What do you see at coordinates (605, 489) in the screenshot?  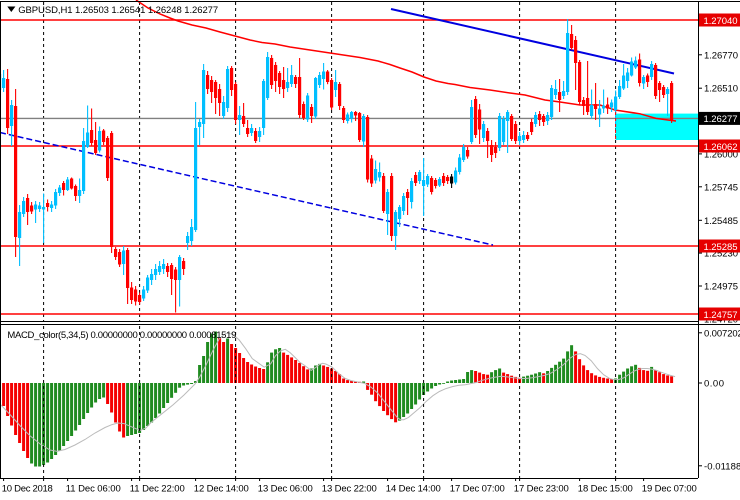 I see `svg-text: 18 Dec 15:00` at bounding box center [605, 489].